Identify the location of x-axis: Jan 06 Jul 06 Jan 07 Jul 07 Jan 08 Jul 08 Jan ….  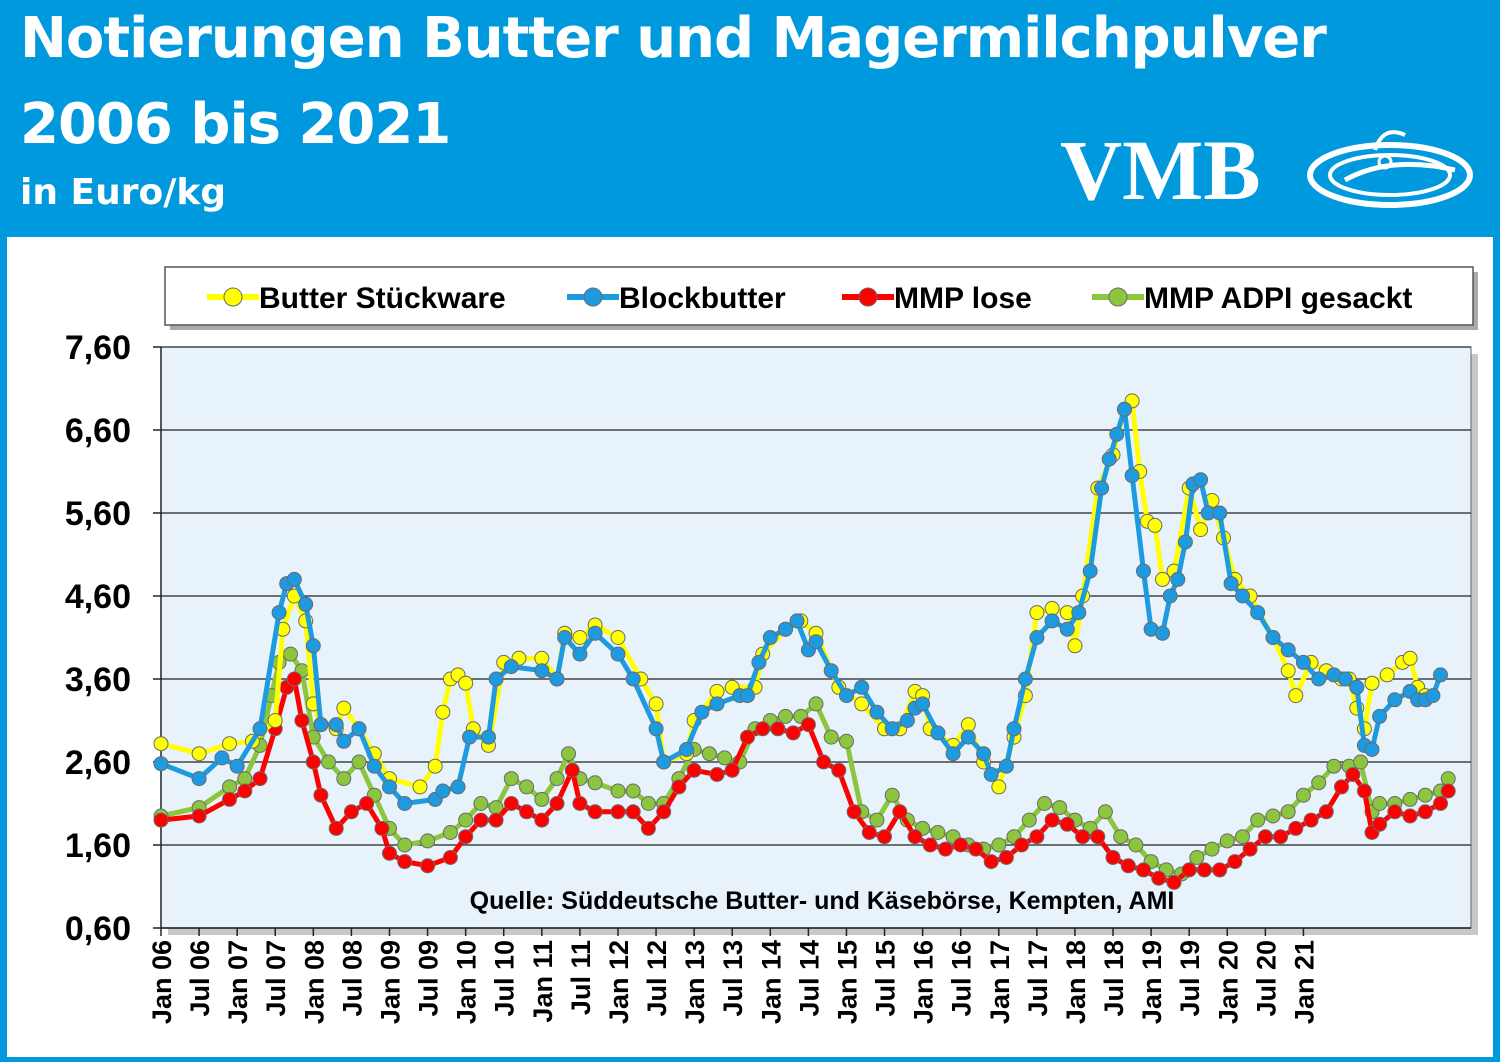
(809, 975).